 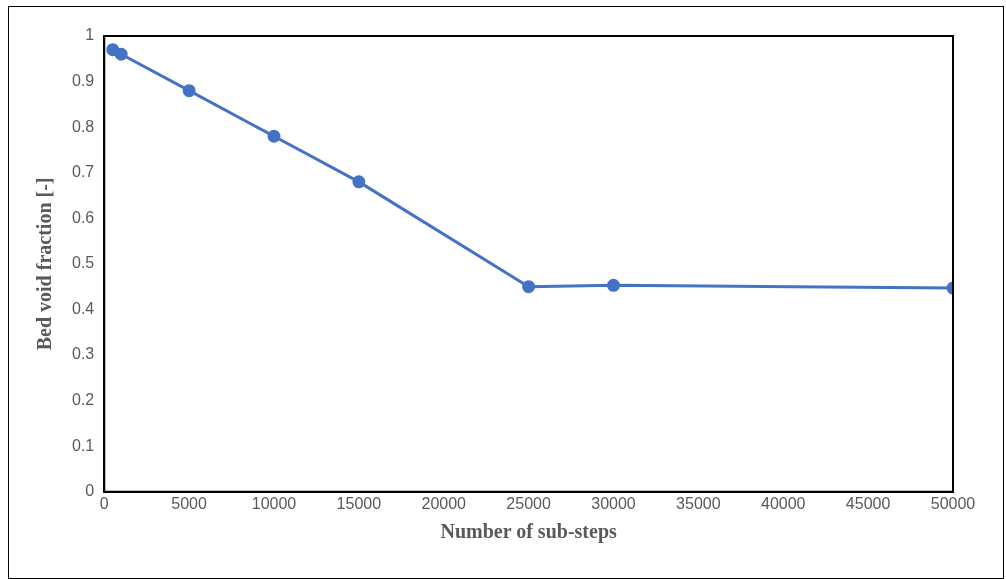 I want to click on x-tick-label: 15000, so click(x=359, y=503).